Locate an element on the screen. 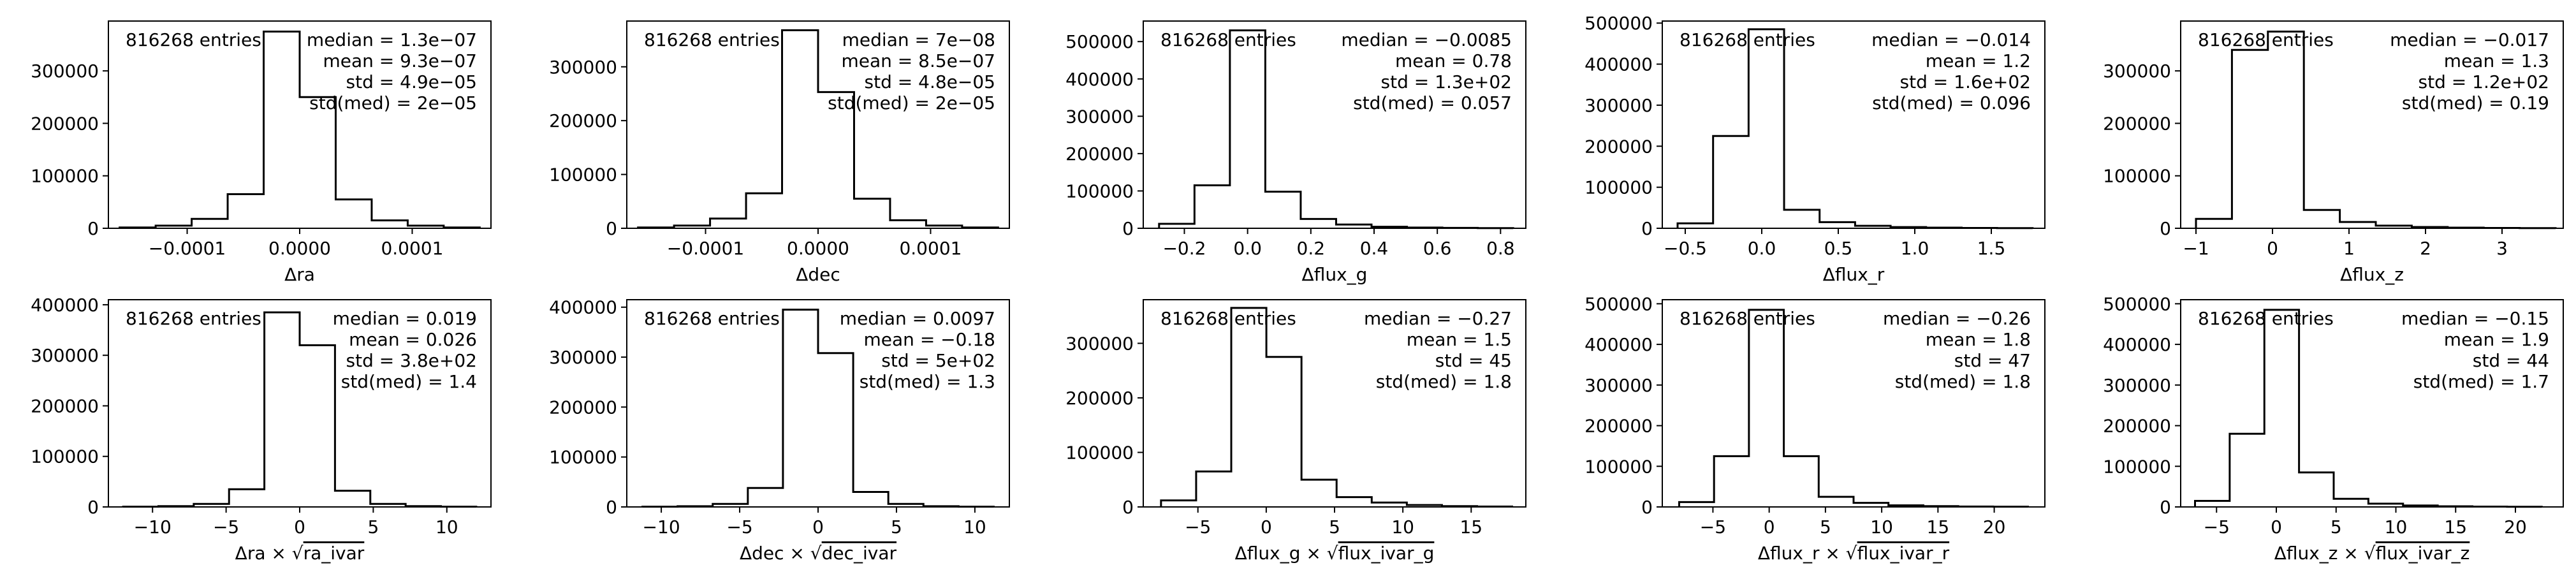  stats-line: median = −0.15 is located at coordinates (2475, 318).